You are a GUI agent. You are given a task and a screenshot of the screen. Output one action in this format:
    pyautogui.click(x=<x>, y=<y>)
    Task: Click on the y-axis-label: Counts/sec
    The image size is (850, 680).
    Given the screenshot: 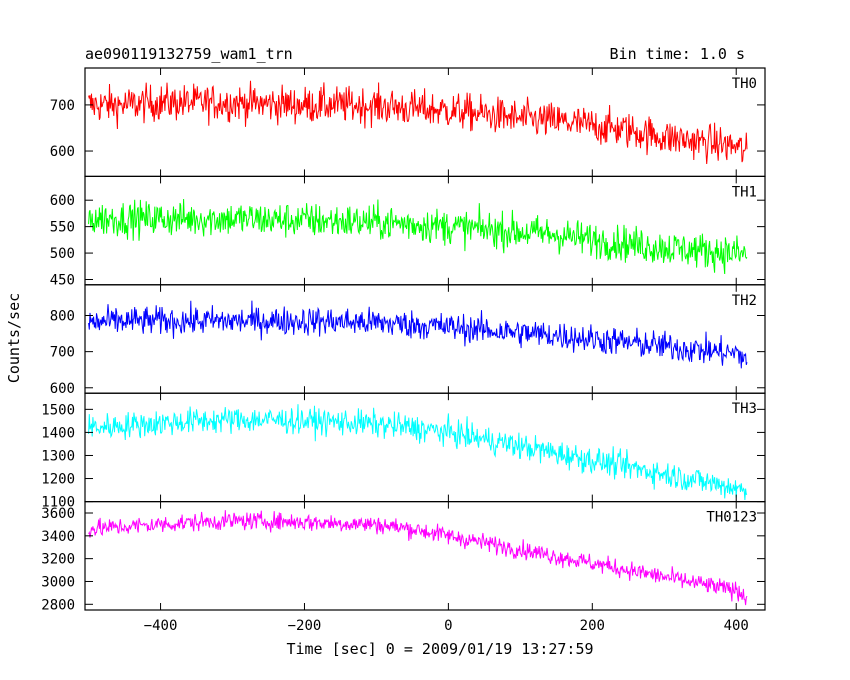 What is the action you would take?
    pyautogui.click(x=14, y=338)
    